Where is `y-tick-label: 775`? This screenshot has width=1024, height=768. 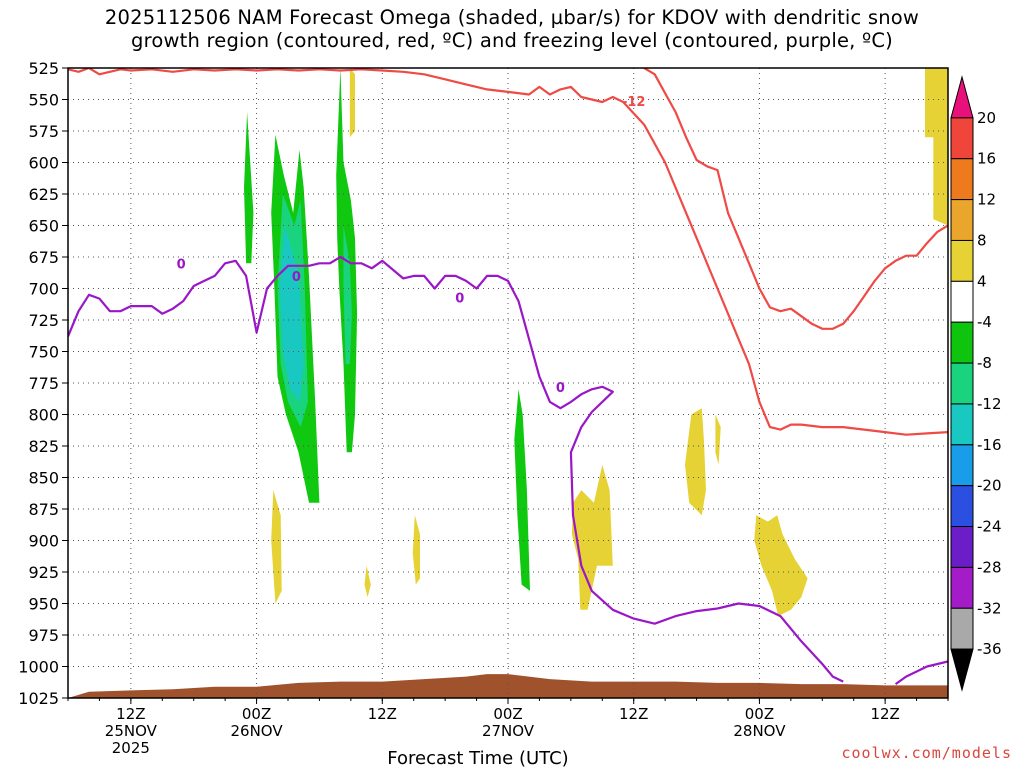
y-tick-label: 775 is located at coordinates (43, 383).